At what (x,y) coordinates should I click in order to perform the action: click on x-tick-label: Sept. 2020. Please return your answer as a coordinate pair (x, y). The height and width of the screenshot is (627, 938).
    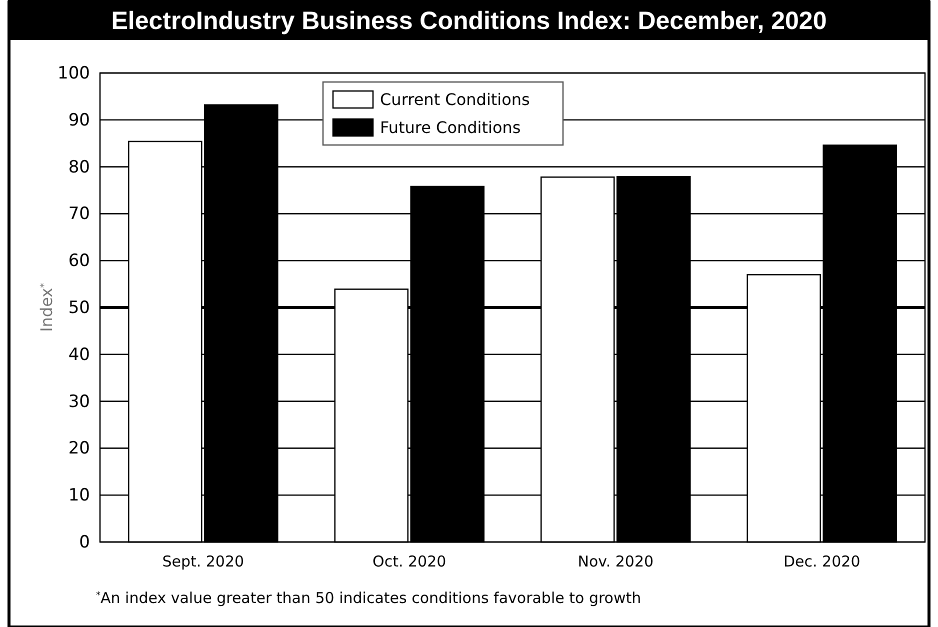
    Looking at the image, I should click on (203, 561).